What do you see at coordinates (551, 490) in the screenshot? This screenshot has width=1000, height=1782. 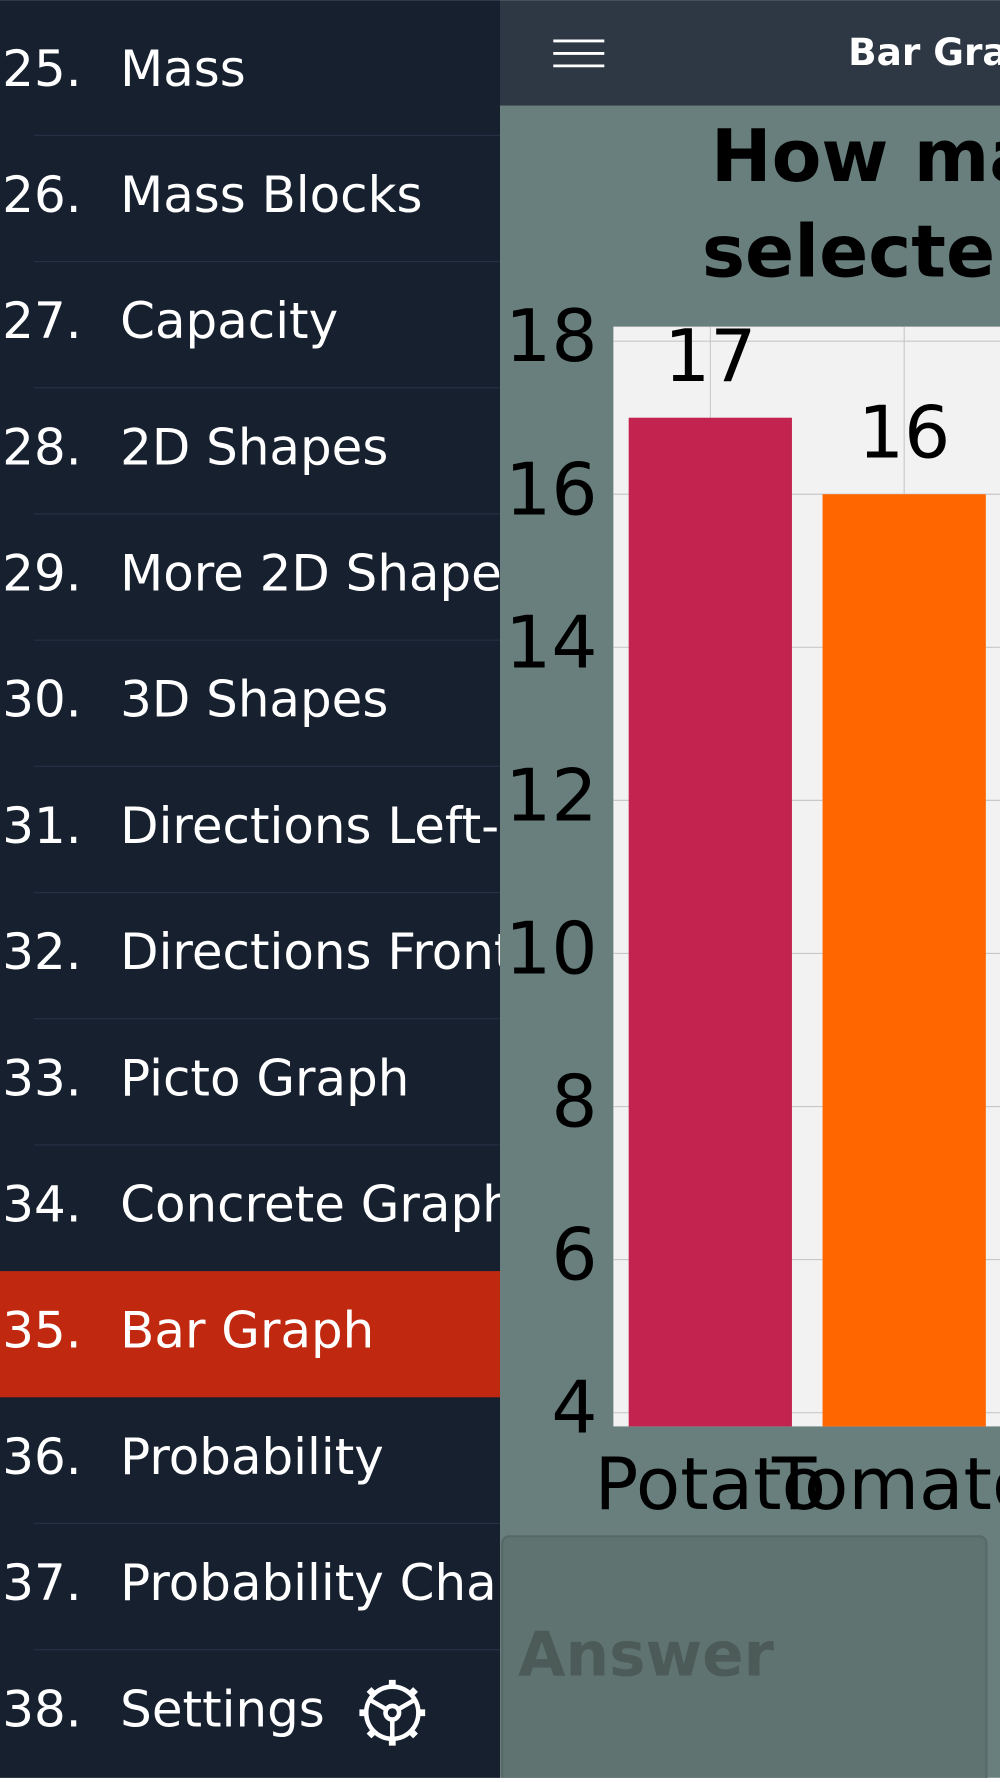 I see `y-tick-label: 16` at bounding box center [551, 490].